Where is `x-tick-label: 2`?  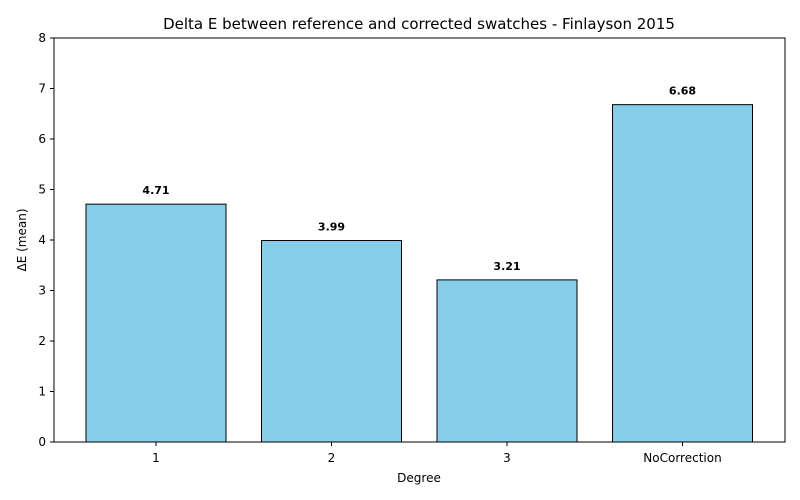 x-tick-label: 2 is located at coordinates (332, 458).